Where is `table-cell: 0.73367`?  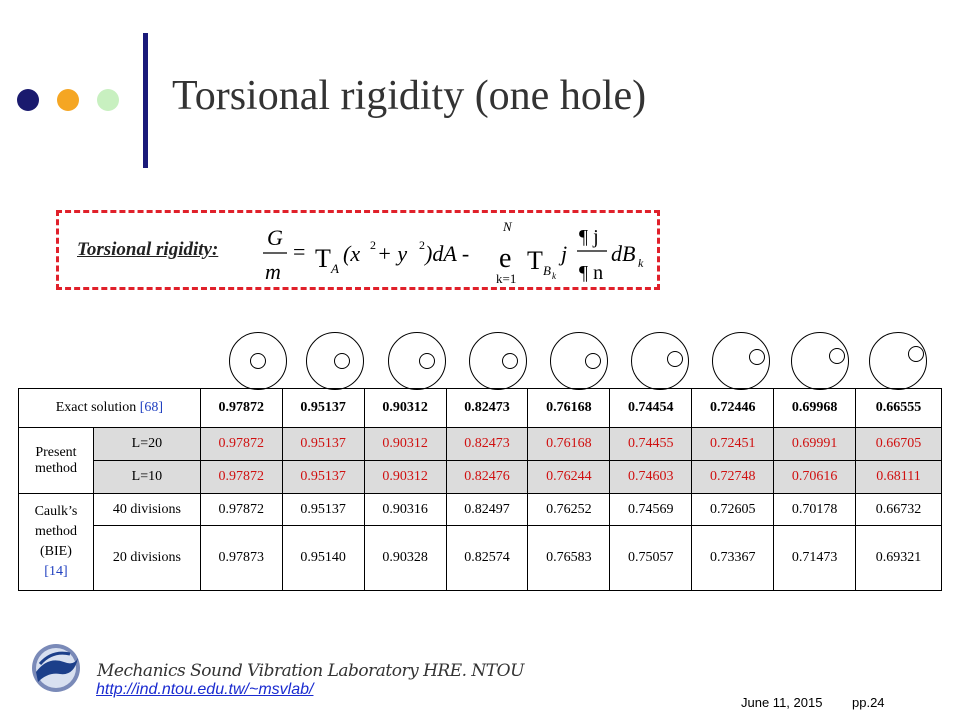
table-cell: 0.73367 is located at coordinates (733, 558).